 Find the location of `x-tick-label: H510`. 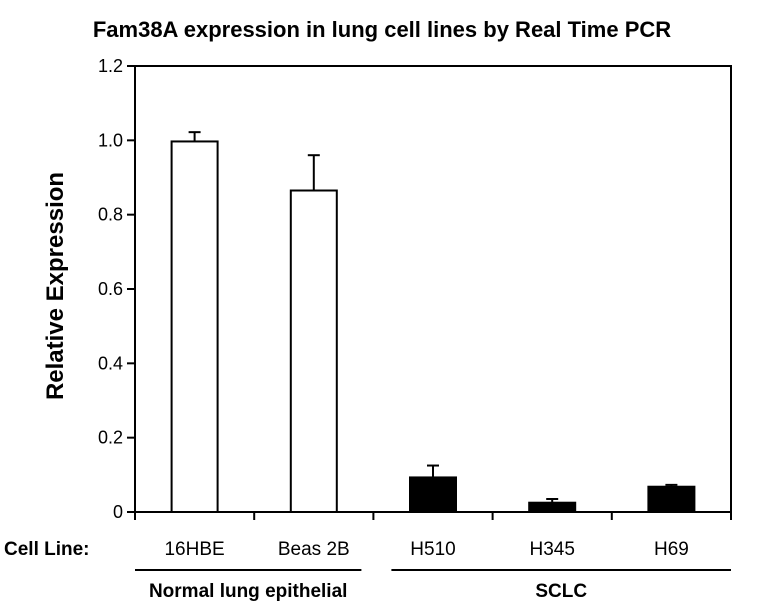

x-tick-label: H510 is located at coordinates (432, 549).